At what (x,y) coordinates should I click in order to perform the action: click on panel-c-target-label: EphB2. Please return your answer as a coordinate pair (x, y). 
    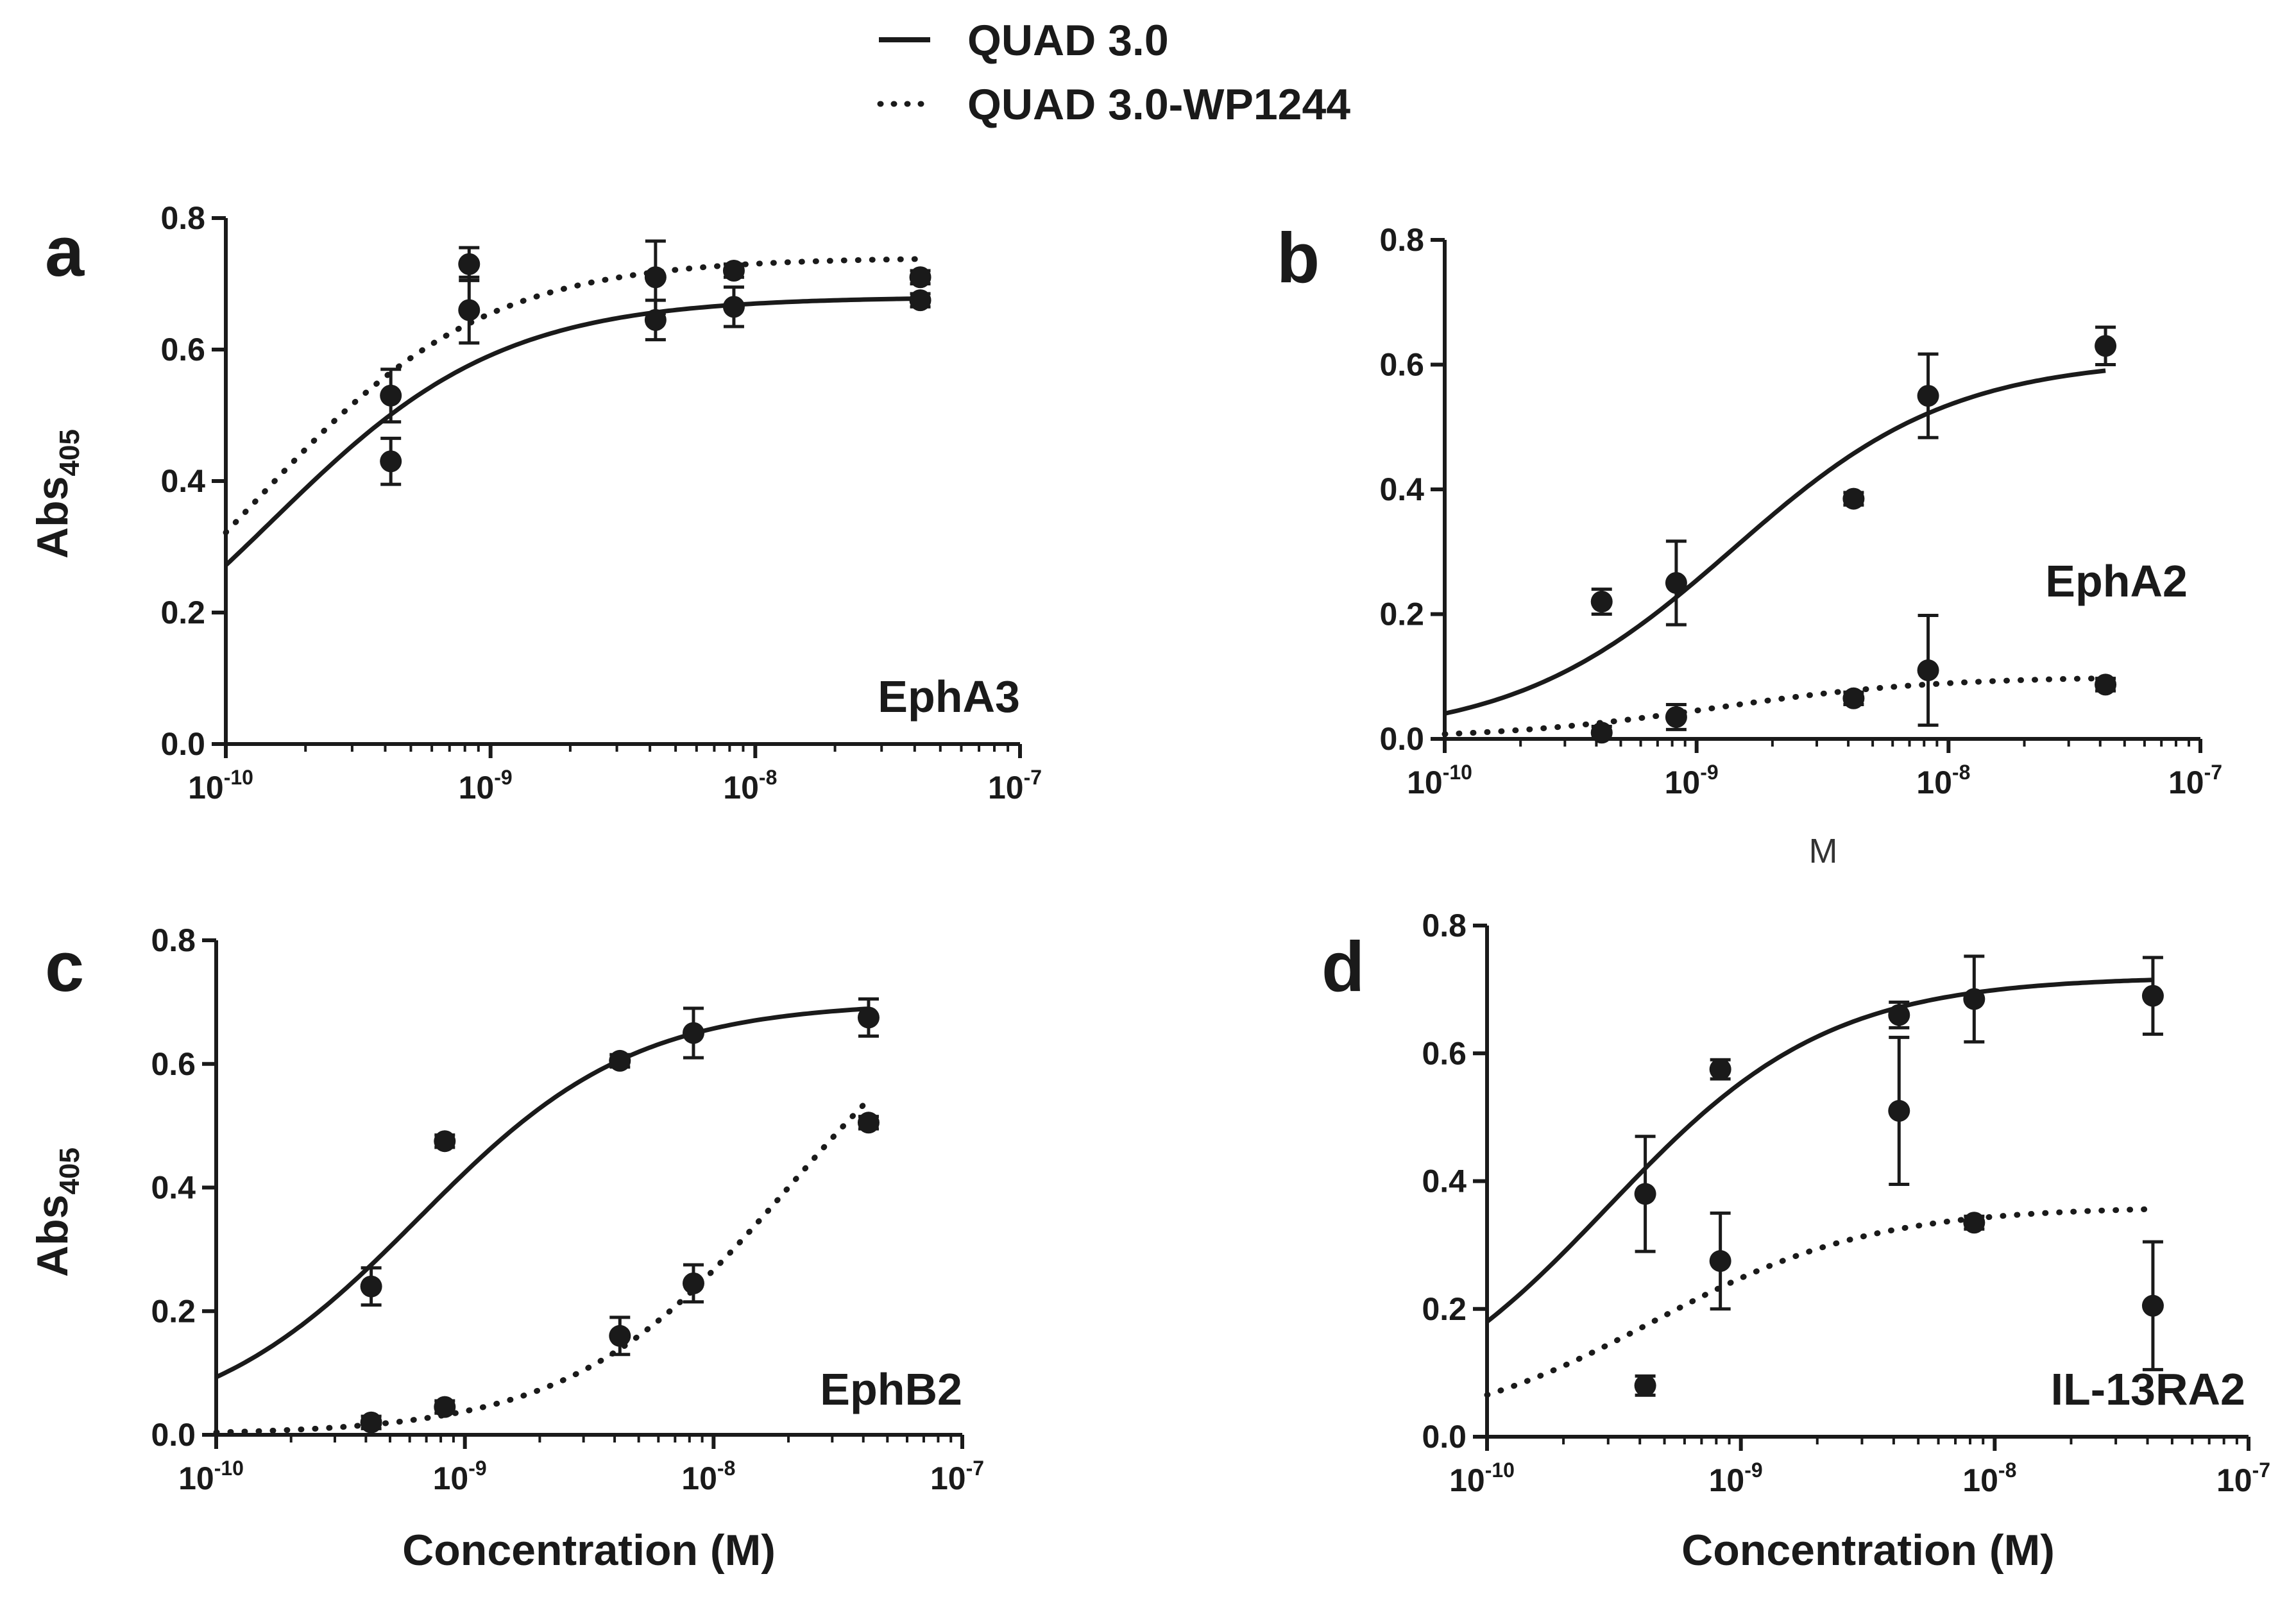
    Looking at the image, I should click on (891, 1389).